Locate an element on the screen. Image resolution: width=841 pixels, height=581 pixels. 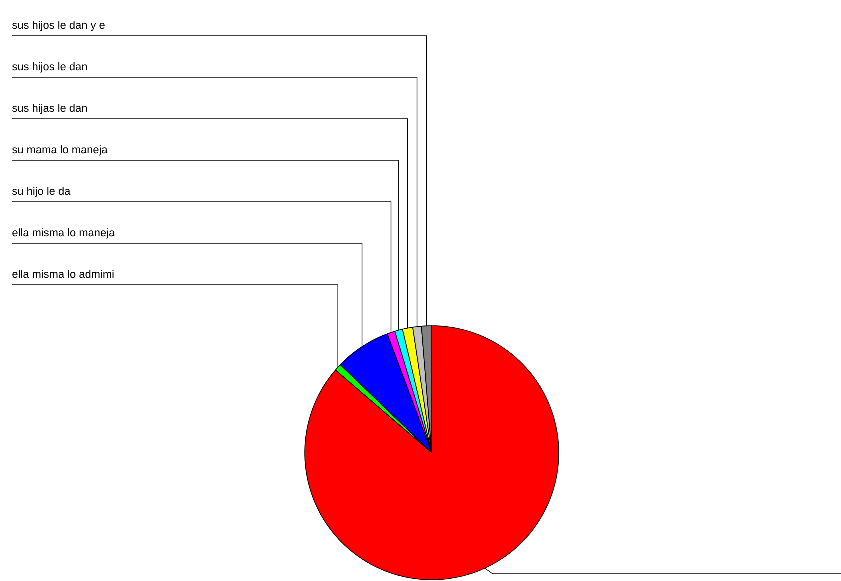
slice-label: sus hijos le dan y e is located at coordinates (58, 26).